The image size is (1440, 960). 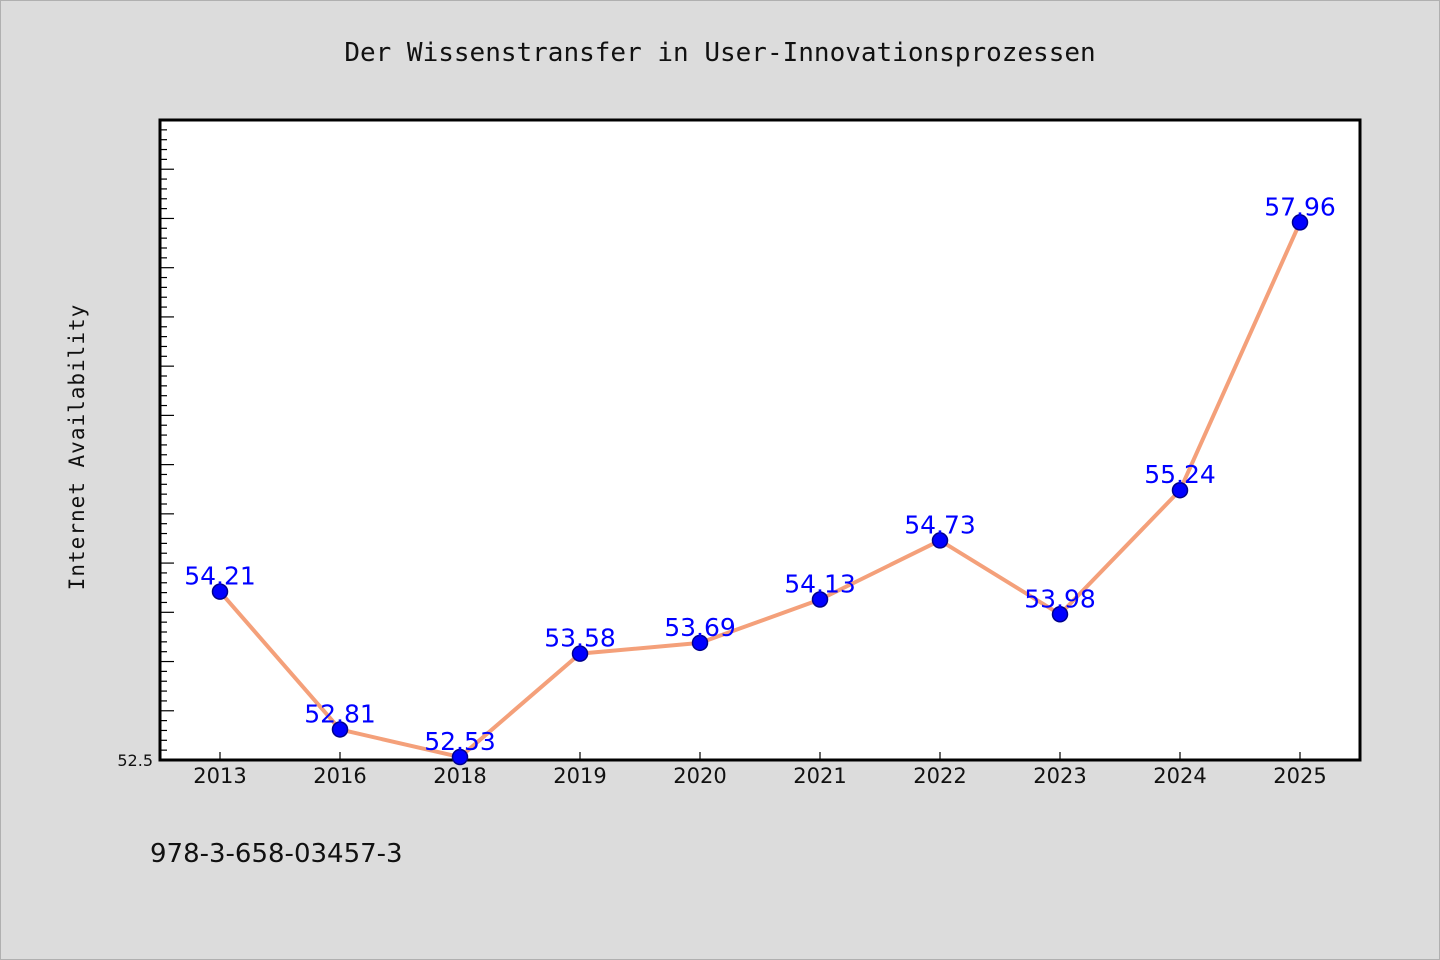 What do you see at coordinates (1180, 474) in the screenshot?
I see `data-label: 55.24` at bounding box center [1180, 474].